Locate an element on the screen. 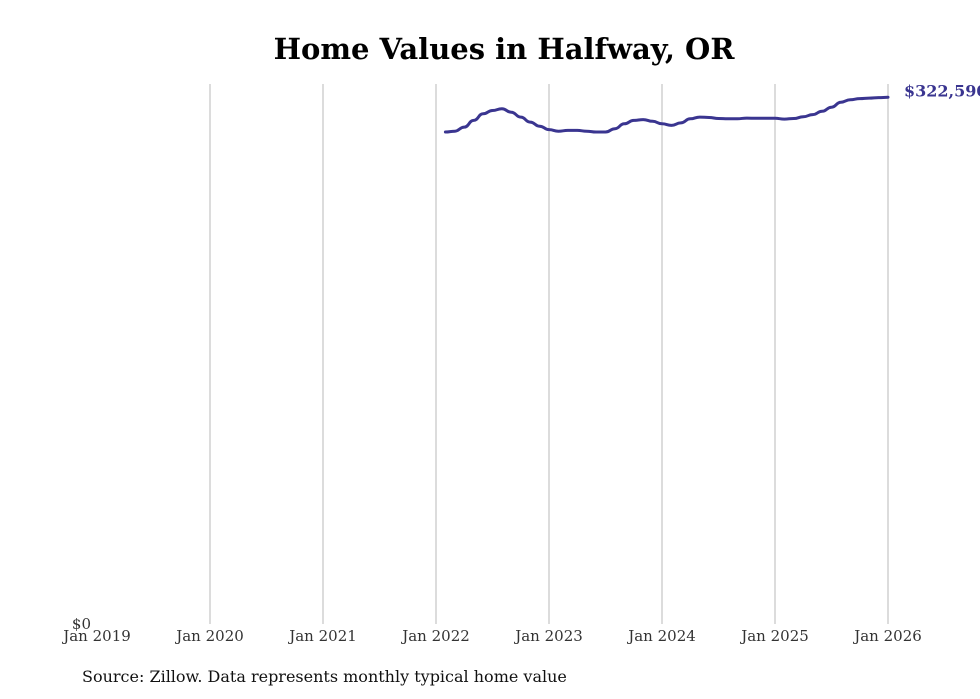 This screenshot has width=980, height=699. x-tick-label: Jan 2024 is located at coordinates (661, 636).